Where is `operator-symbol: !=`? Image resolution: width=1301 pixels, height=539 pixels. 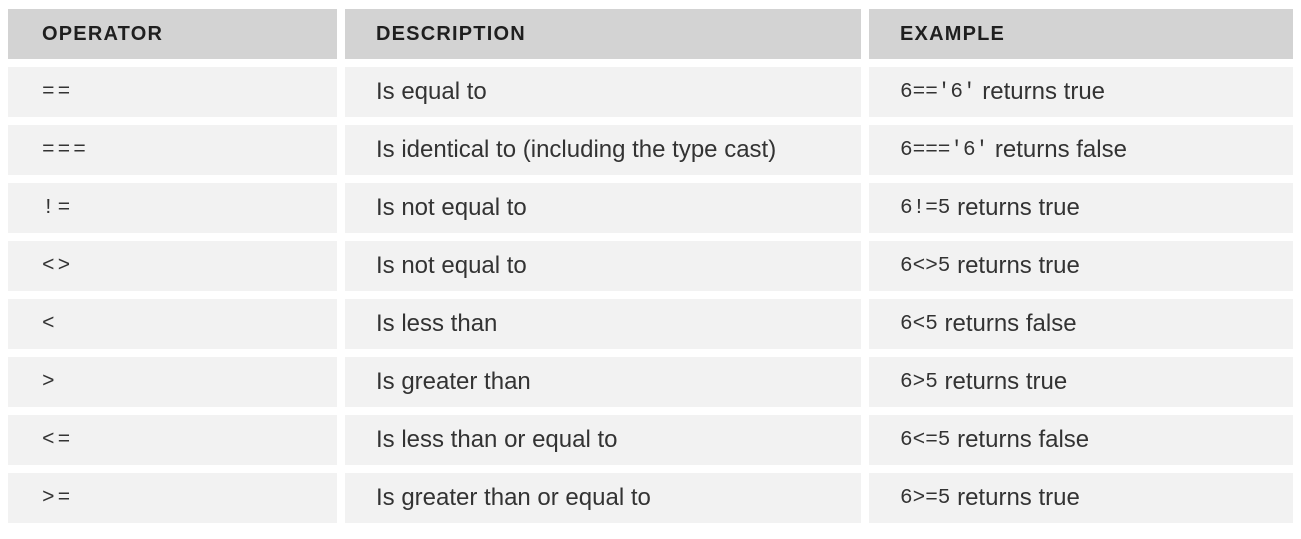
operator-symbol: != is located at coordinates (58, 208).